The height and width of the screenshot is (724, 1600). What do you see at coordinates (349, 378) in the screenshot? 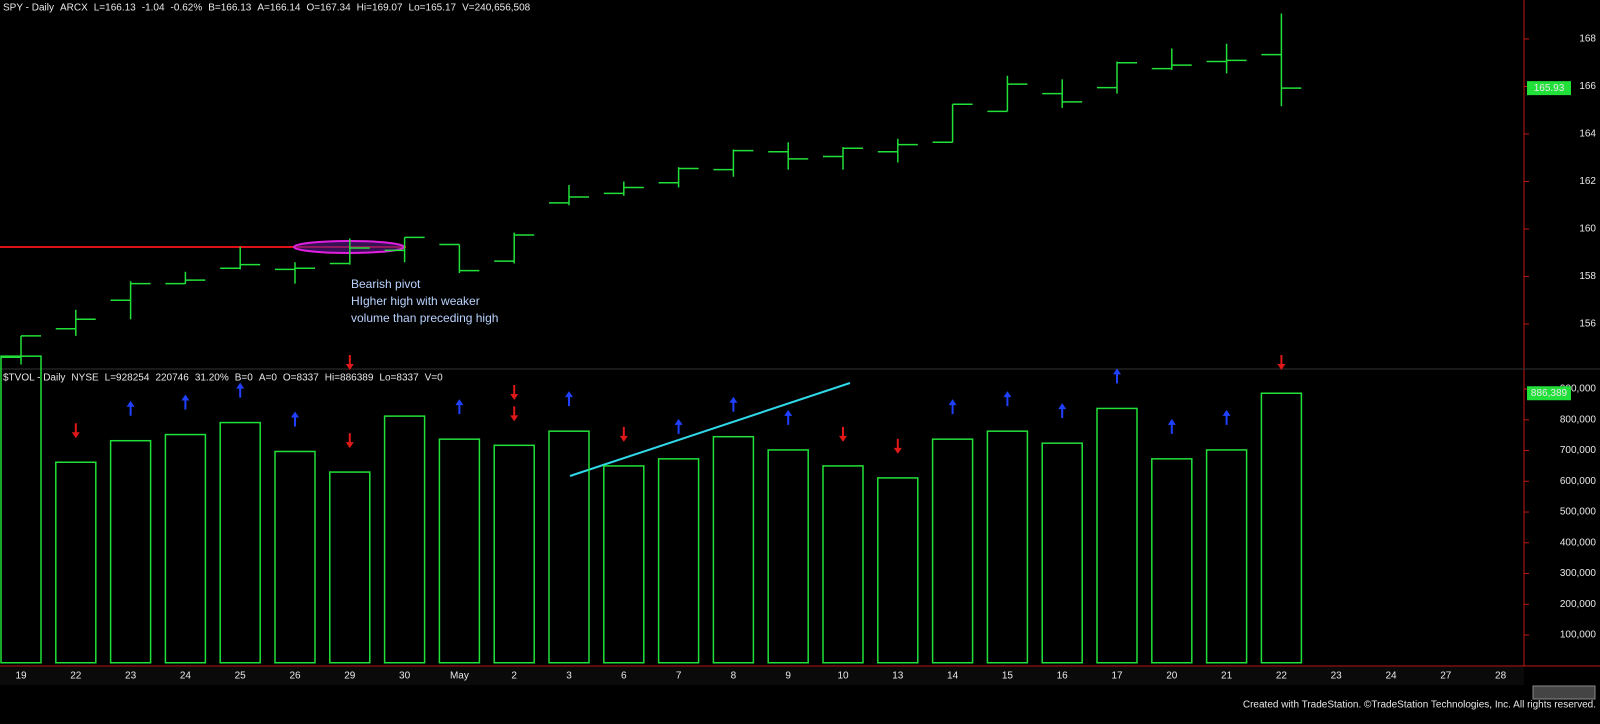
I see `header-item: Hi=886389` at bounding box center [349, 378].